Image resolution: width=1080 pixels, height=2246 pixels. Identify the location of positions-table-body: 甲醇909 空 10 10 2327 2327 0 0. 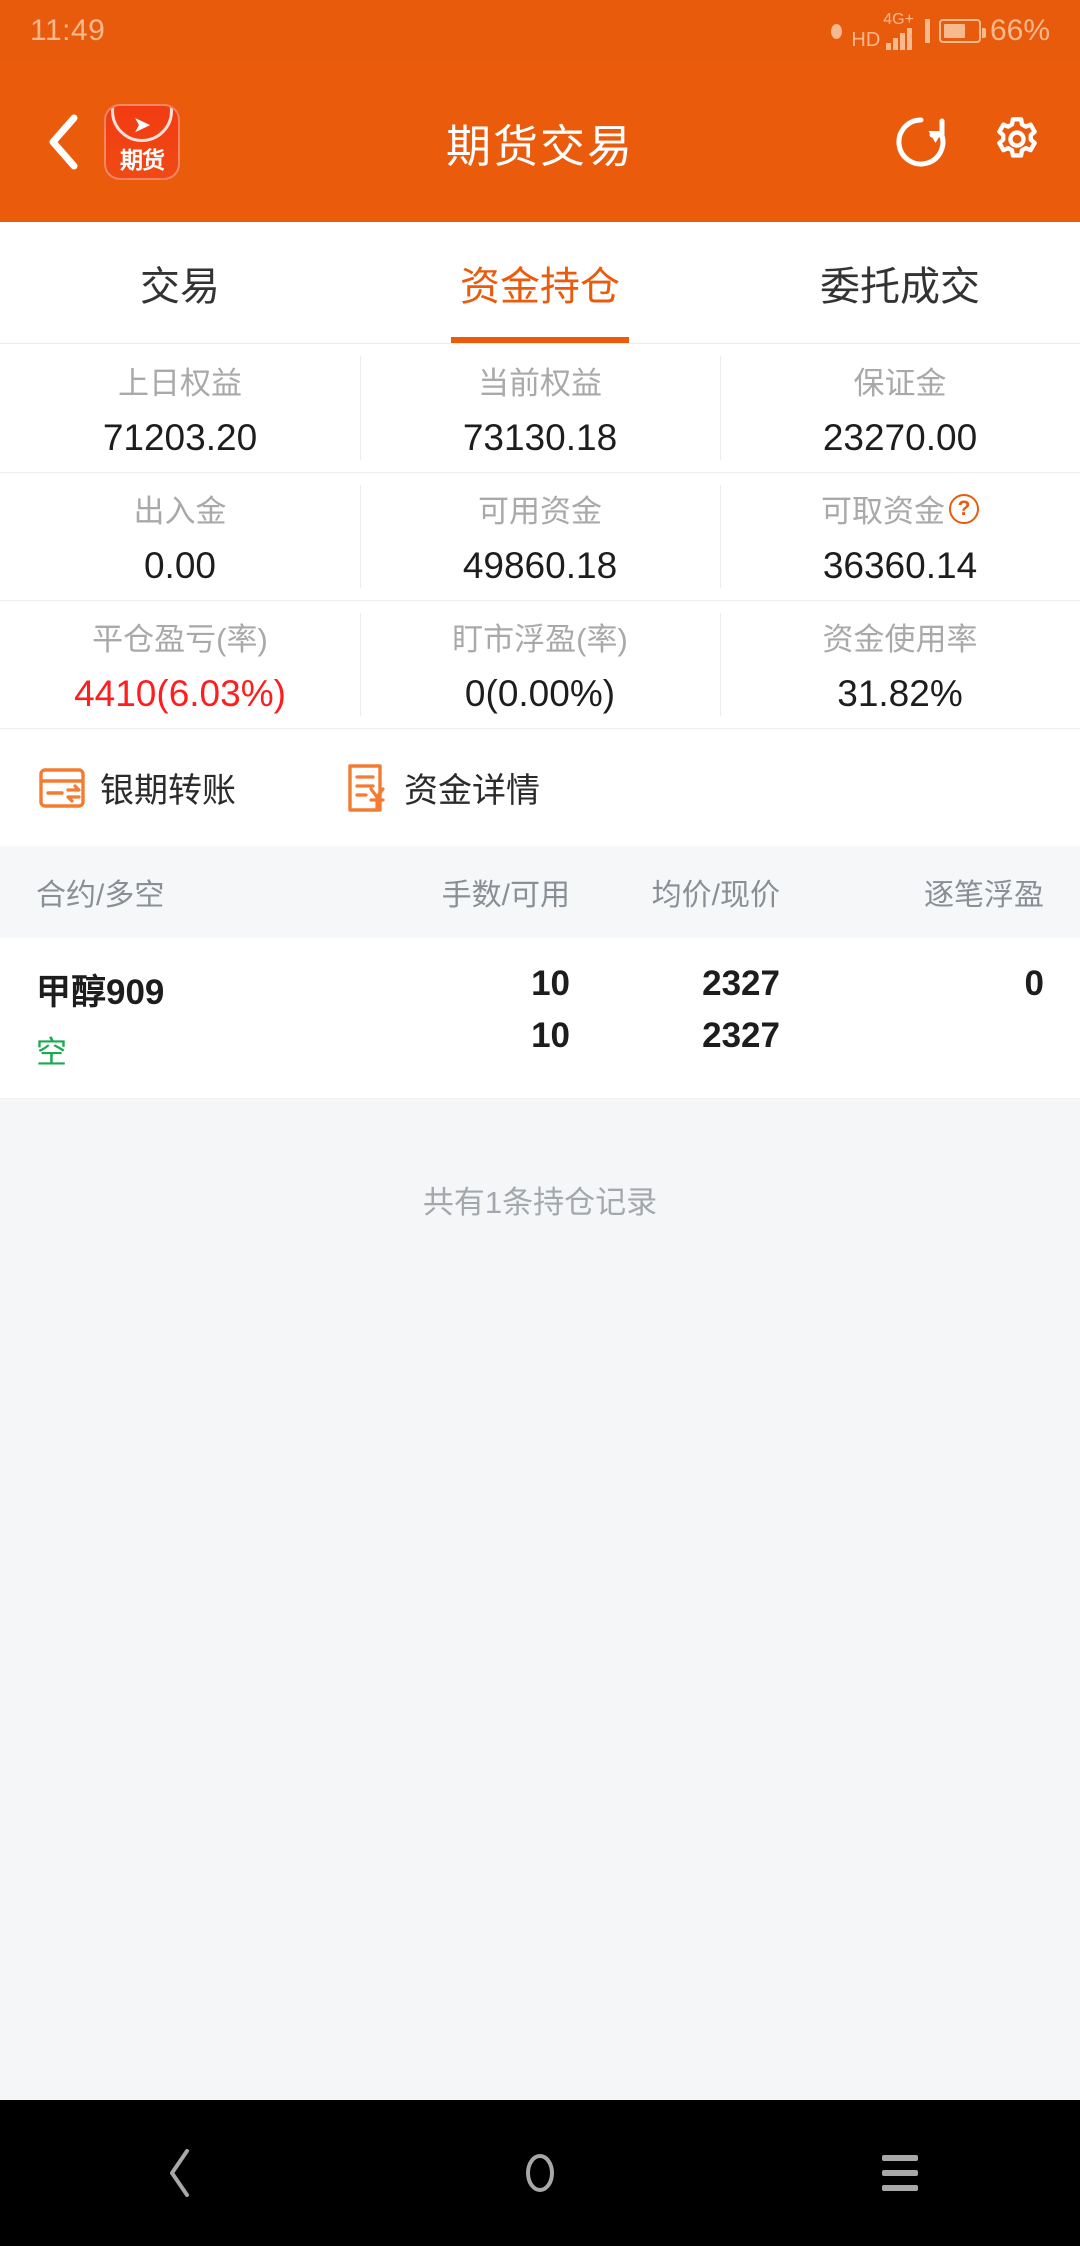
(540, 1018).